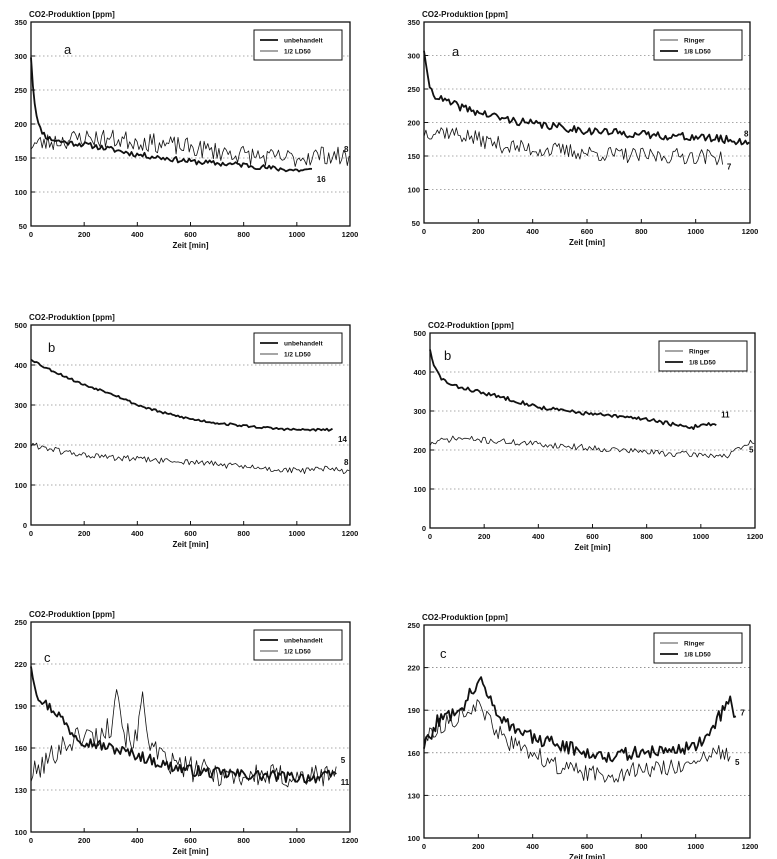 This screenshot has width=777, height=859. What do you see at coordinates (23, 226) in the screenshot?
I see `y-tick-label: 50` at bounding box center [23, 226].